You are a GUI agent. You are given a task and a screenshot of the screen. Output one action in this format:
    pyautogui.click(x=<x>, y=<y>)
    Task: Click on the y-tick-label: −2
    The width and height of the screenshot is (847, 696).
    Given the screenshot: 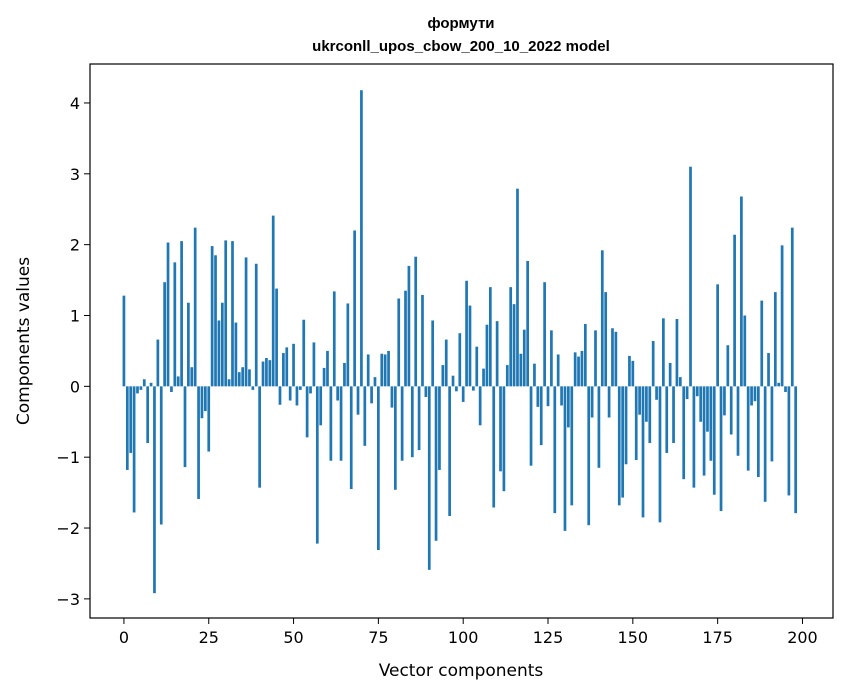 What is the action you would take?
    pyautogui.click(x=68, y=528)
    